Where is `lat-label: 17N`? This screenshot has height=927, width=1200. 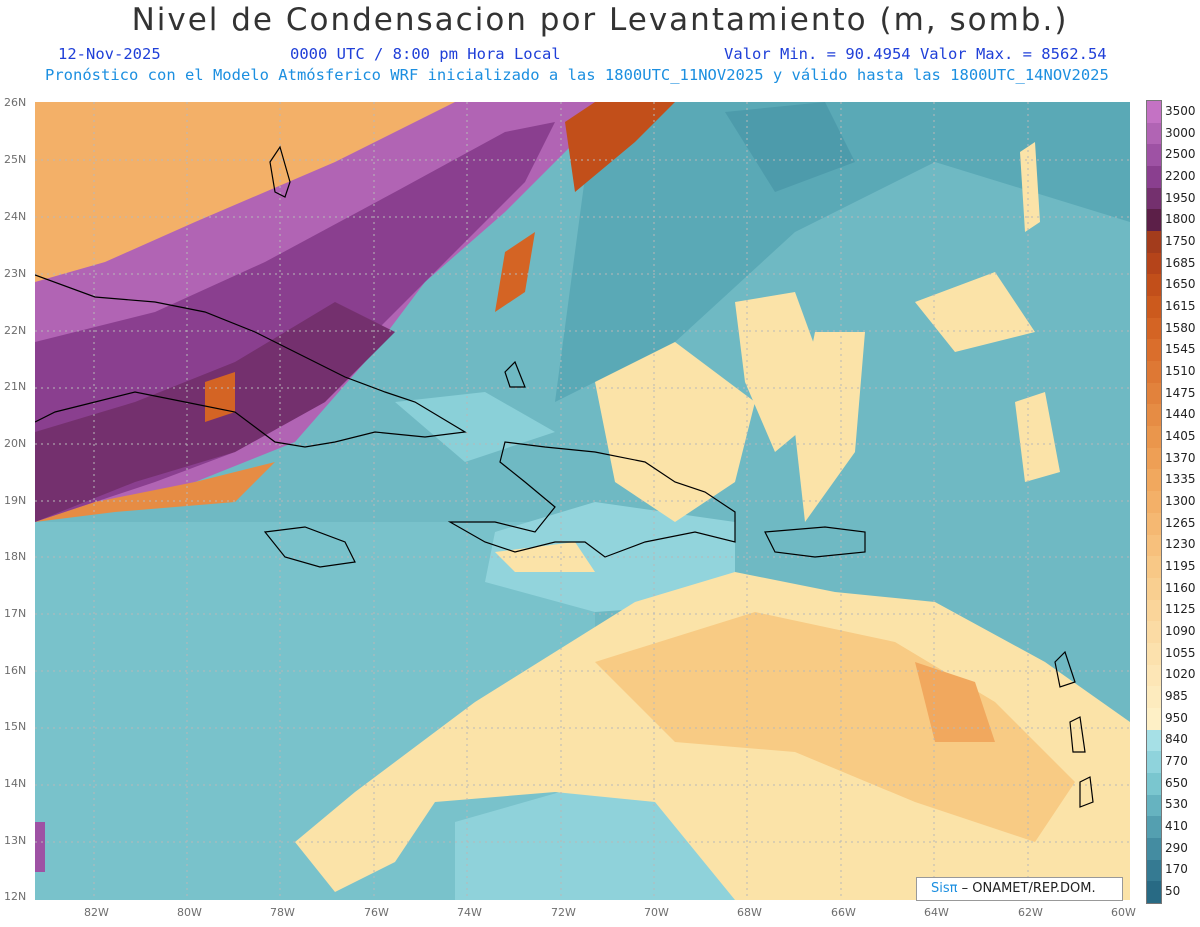 lat-label: 17N is located at coordinates (15, 613).